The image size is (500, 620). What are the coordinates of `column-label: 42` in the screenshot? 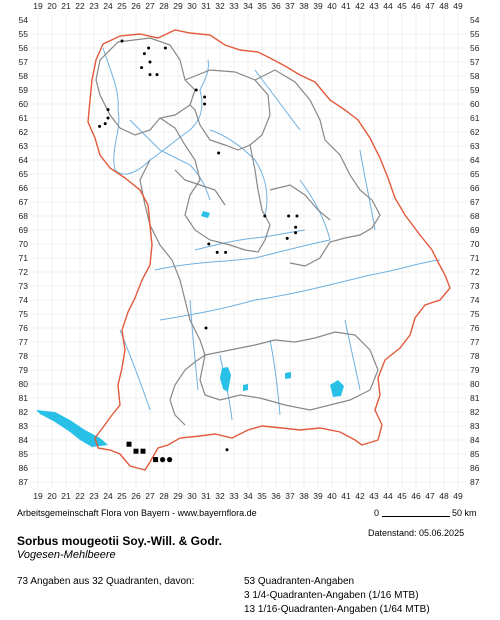 It's located at (360, 6).